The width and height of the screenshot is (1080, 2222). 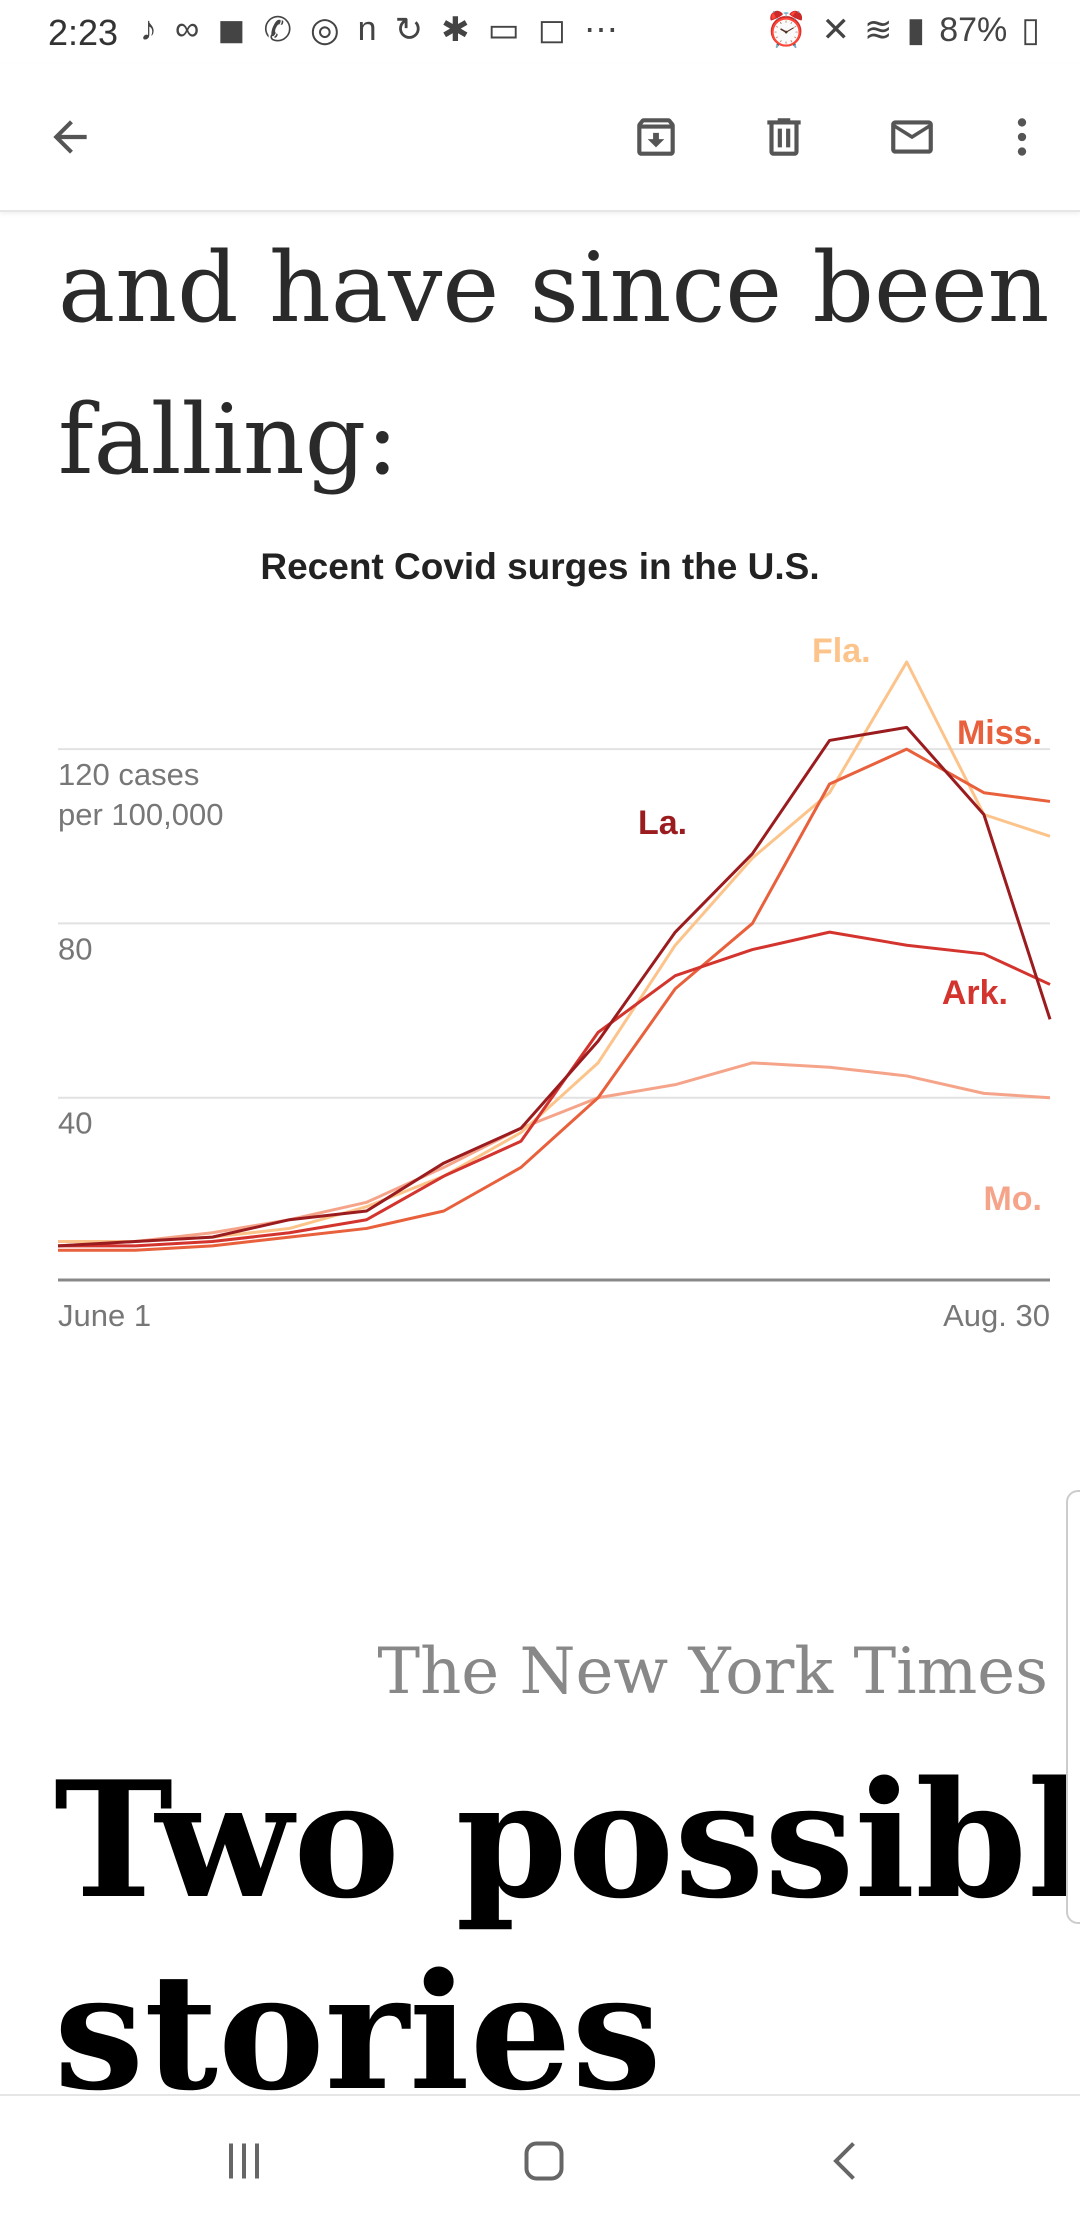 I want to click on status-bar: 2:23 ♪ ∞ ◼ ✆ ◎ n ↻ ✱ ▭ ◻ ⋯ ⏰ ✕ ≋ ▮ 87% ▯, so click(x=540, y=32).